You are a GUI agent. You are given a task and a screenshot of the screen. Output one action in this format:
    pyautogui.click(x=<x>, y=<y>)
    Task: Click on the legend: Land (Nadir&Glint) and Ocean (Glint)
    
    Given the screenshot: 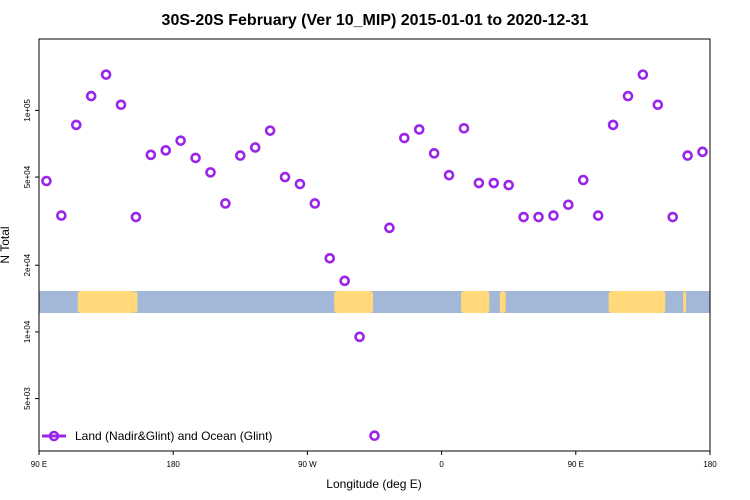 What is the action you would take?
    pyautogui.click(x=157, y=436)
    